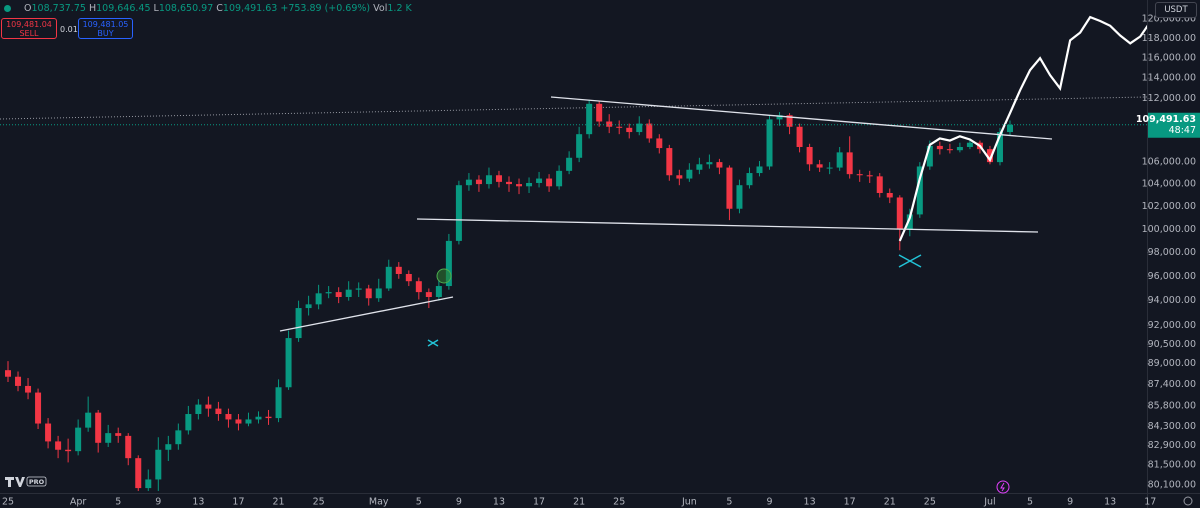  I want to click on y-tick-label: 112,000.00, so click(1169, 98).